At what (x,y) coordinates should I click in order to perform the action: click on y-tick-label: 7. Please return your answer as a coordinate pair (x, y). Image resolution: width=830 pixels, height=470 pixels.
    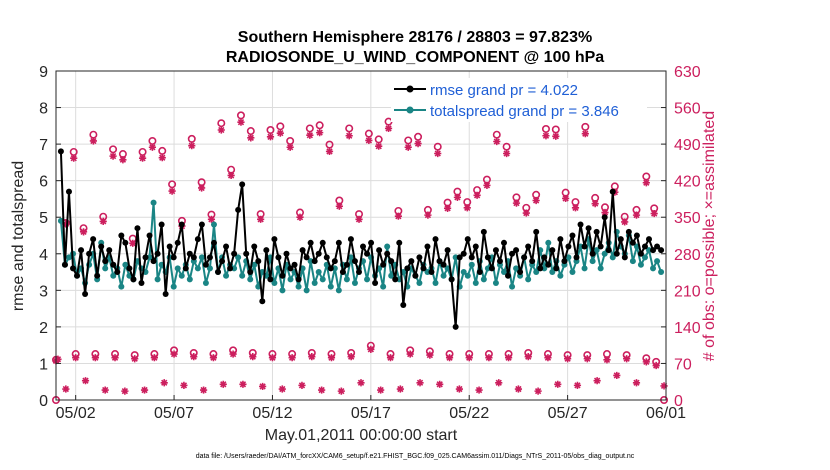
    Looking at the image, I should click on (43, 145).